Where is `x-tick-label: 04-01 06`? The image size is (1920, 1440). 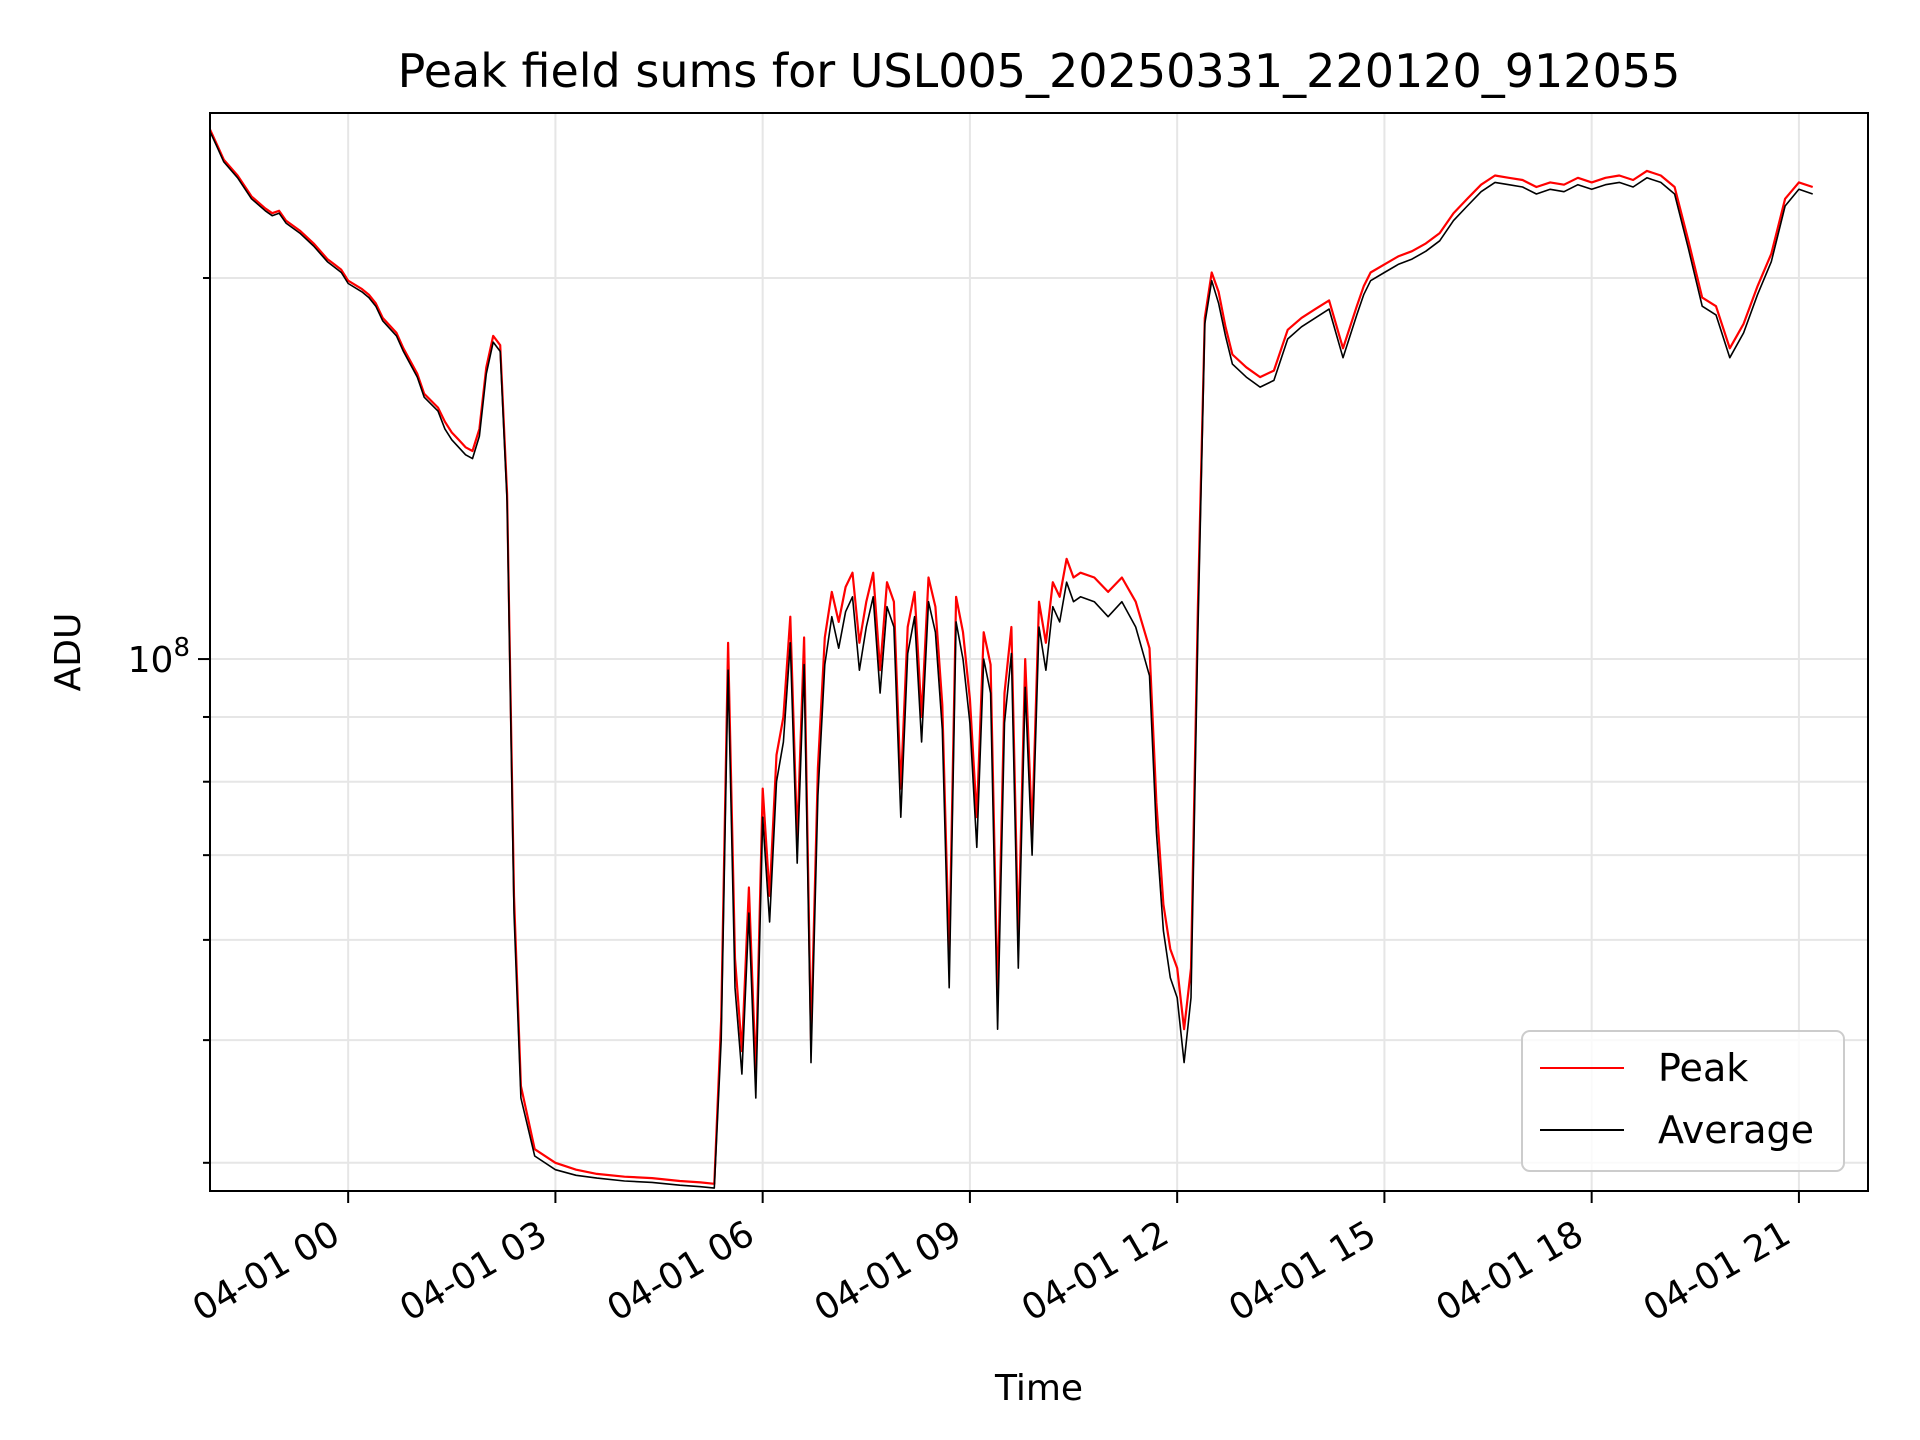 x-tick-label: 04-01 06 is located at coordinates (680, 1271).